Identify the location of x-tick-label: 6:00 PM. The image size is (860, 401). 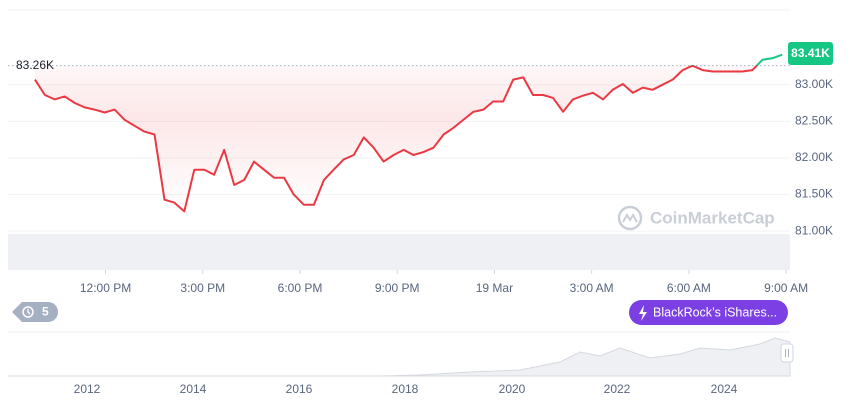
(300, 288).